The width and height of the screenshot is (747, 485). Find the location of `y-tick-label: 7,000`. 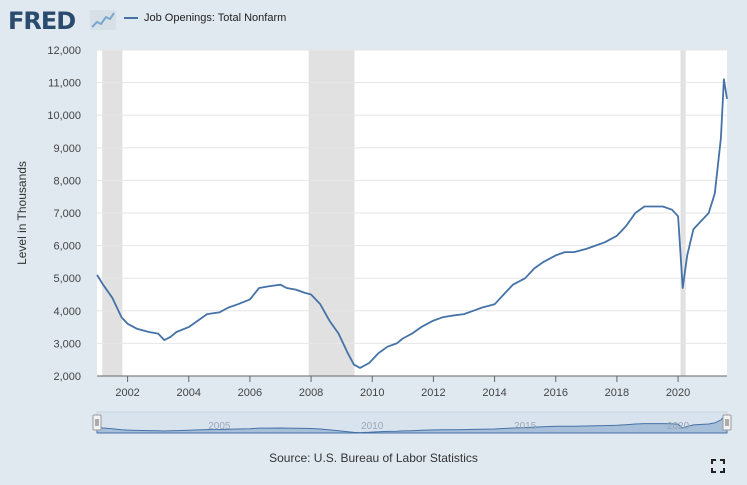

y-tick-label: 7,000 is located at coordinates (67, 214).